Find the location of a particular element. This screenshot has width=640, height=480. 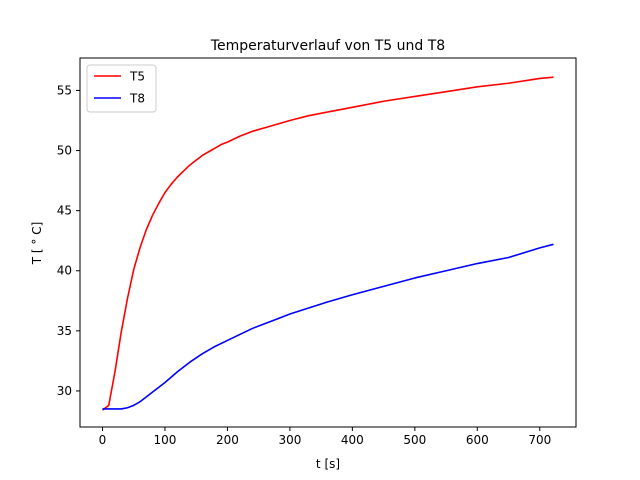

x-tick-label: 400 is located at coordinates (352, 440).